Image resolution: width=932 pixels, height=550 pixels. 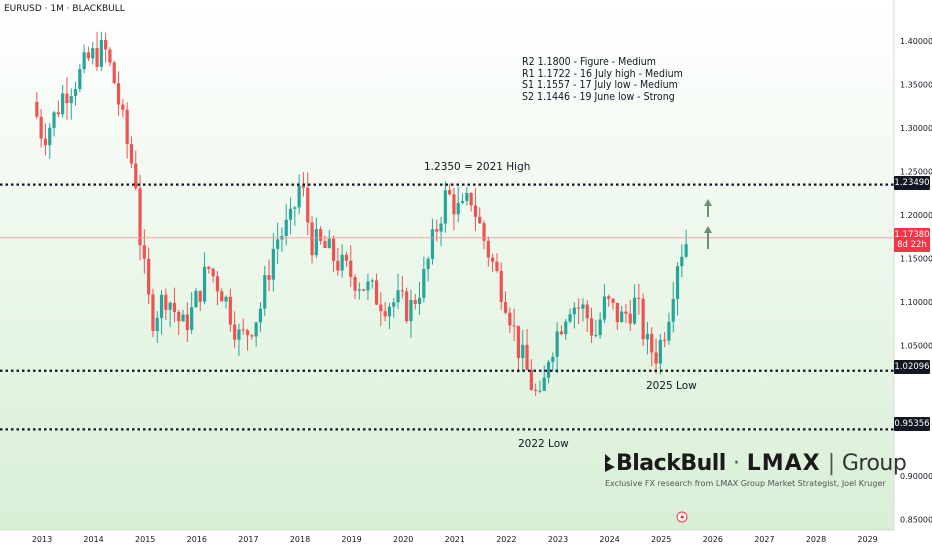 What do you see at coordinates (661, 539) in the screenshot?
I see `x-tick-label: 2025` at bounding box center [661, 539].